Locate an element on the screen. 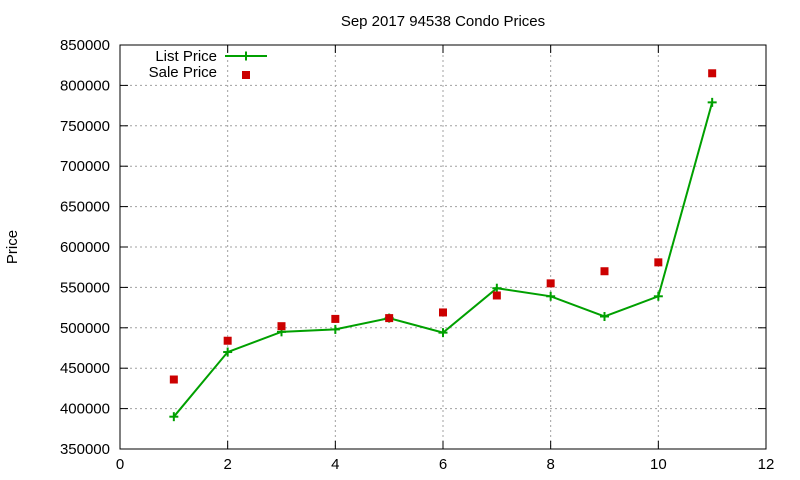 This screenshot has height=480, width=800. y-tick-label: 650000 is located at coordinates (85, 207).